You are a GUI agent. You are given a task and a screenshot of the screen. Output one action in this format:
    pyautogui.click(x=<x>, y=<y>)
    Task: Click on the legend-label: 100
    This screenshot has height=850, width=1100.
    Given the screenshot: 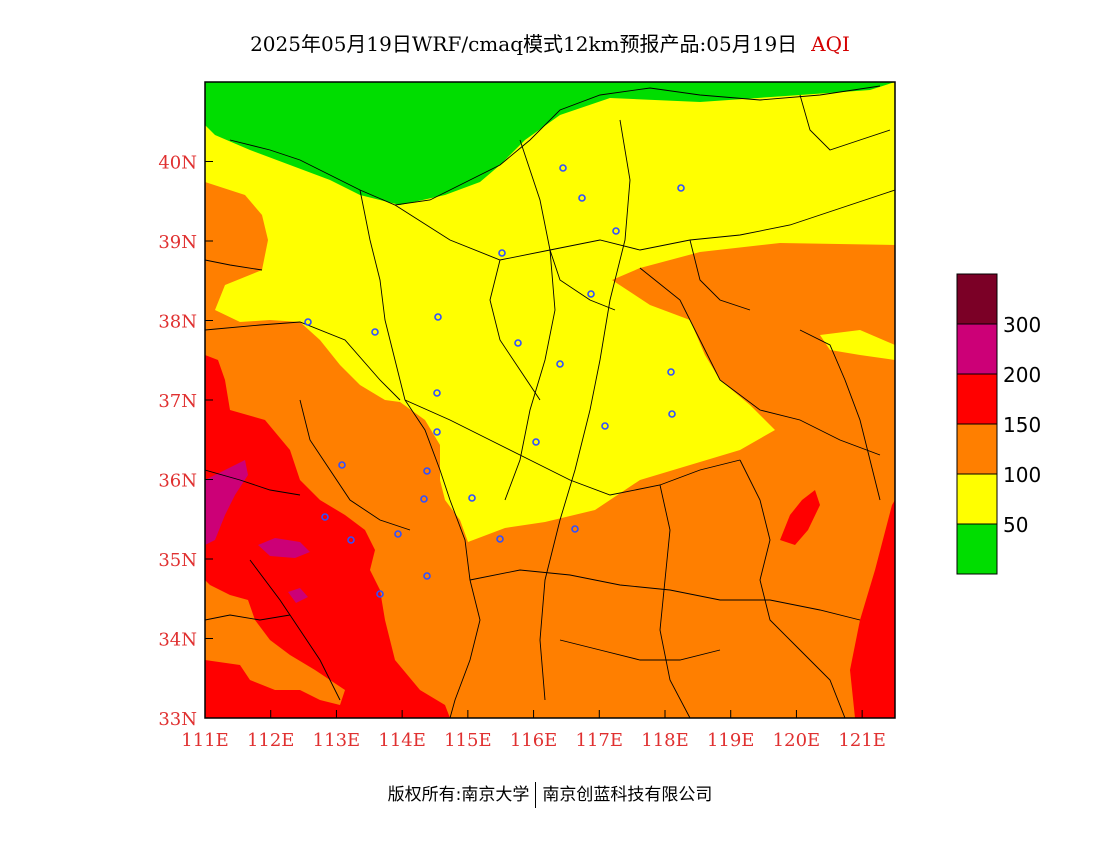 What is the action you would take?
    pyautogui.click(x=1022, y=475)
    